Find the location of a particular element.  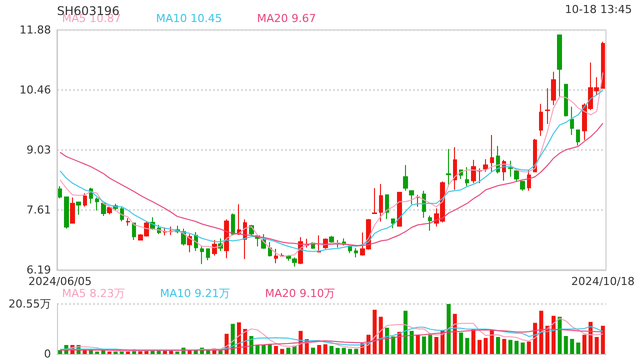

y-tick-label: 20.55万 is located at coordinates (29, 304).